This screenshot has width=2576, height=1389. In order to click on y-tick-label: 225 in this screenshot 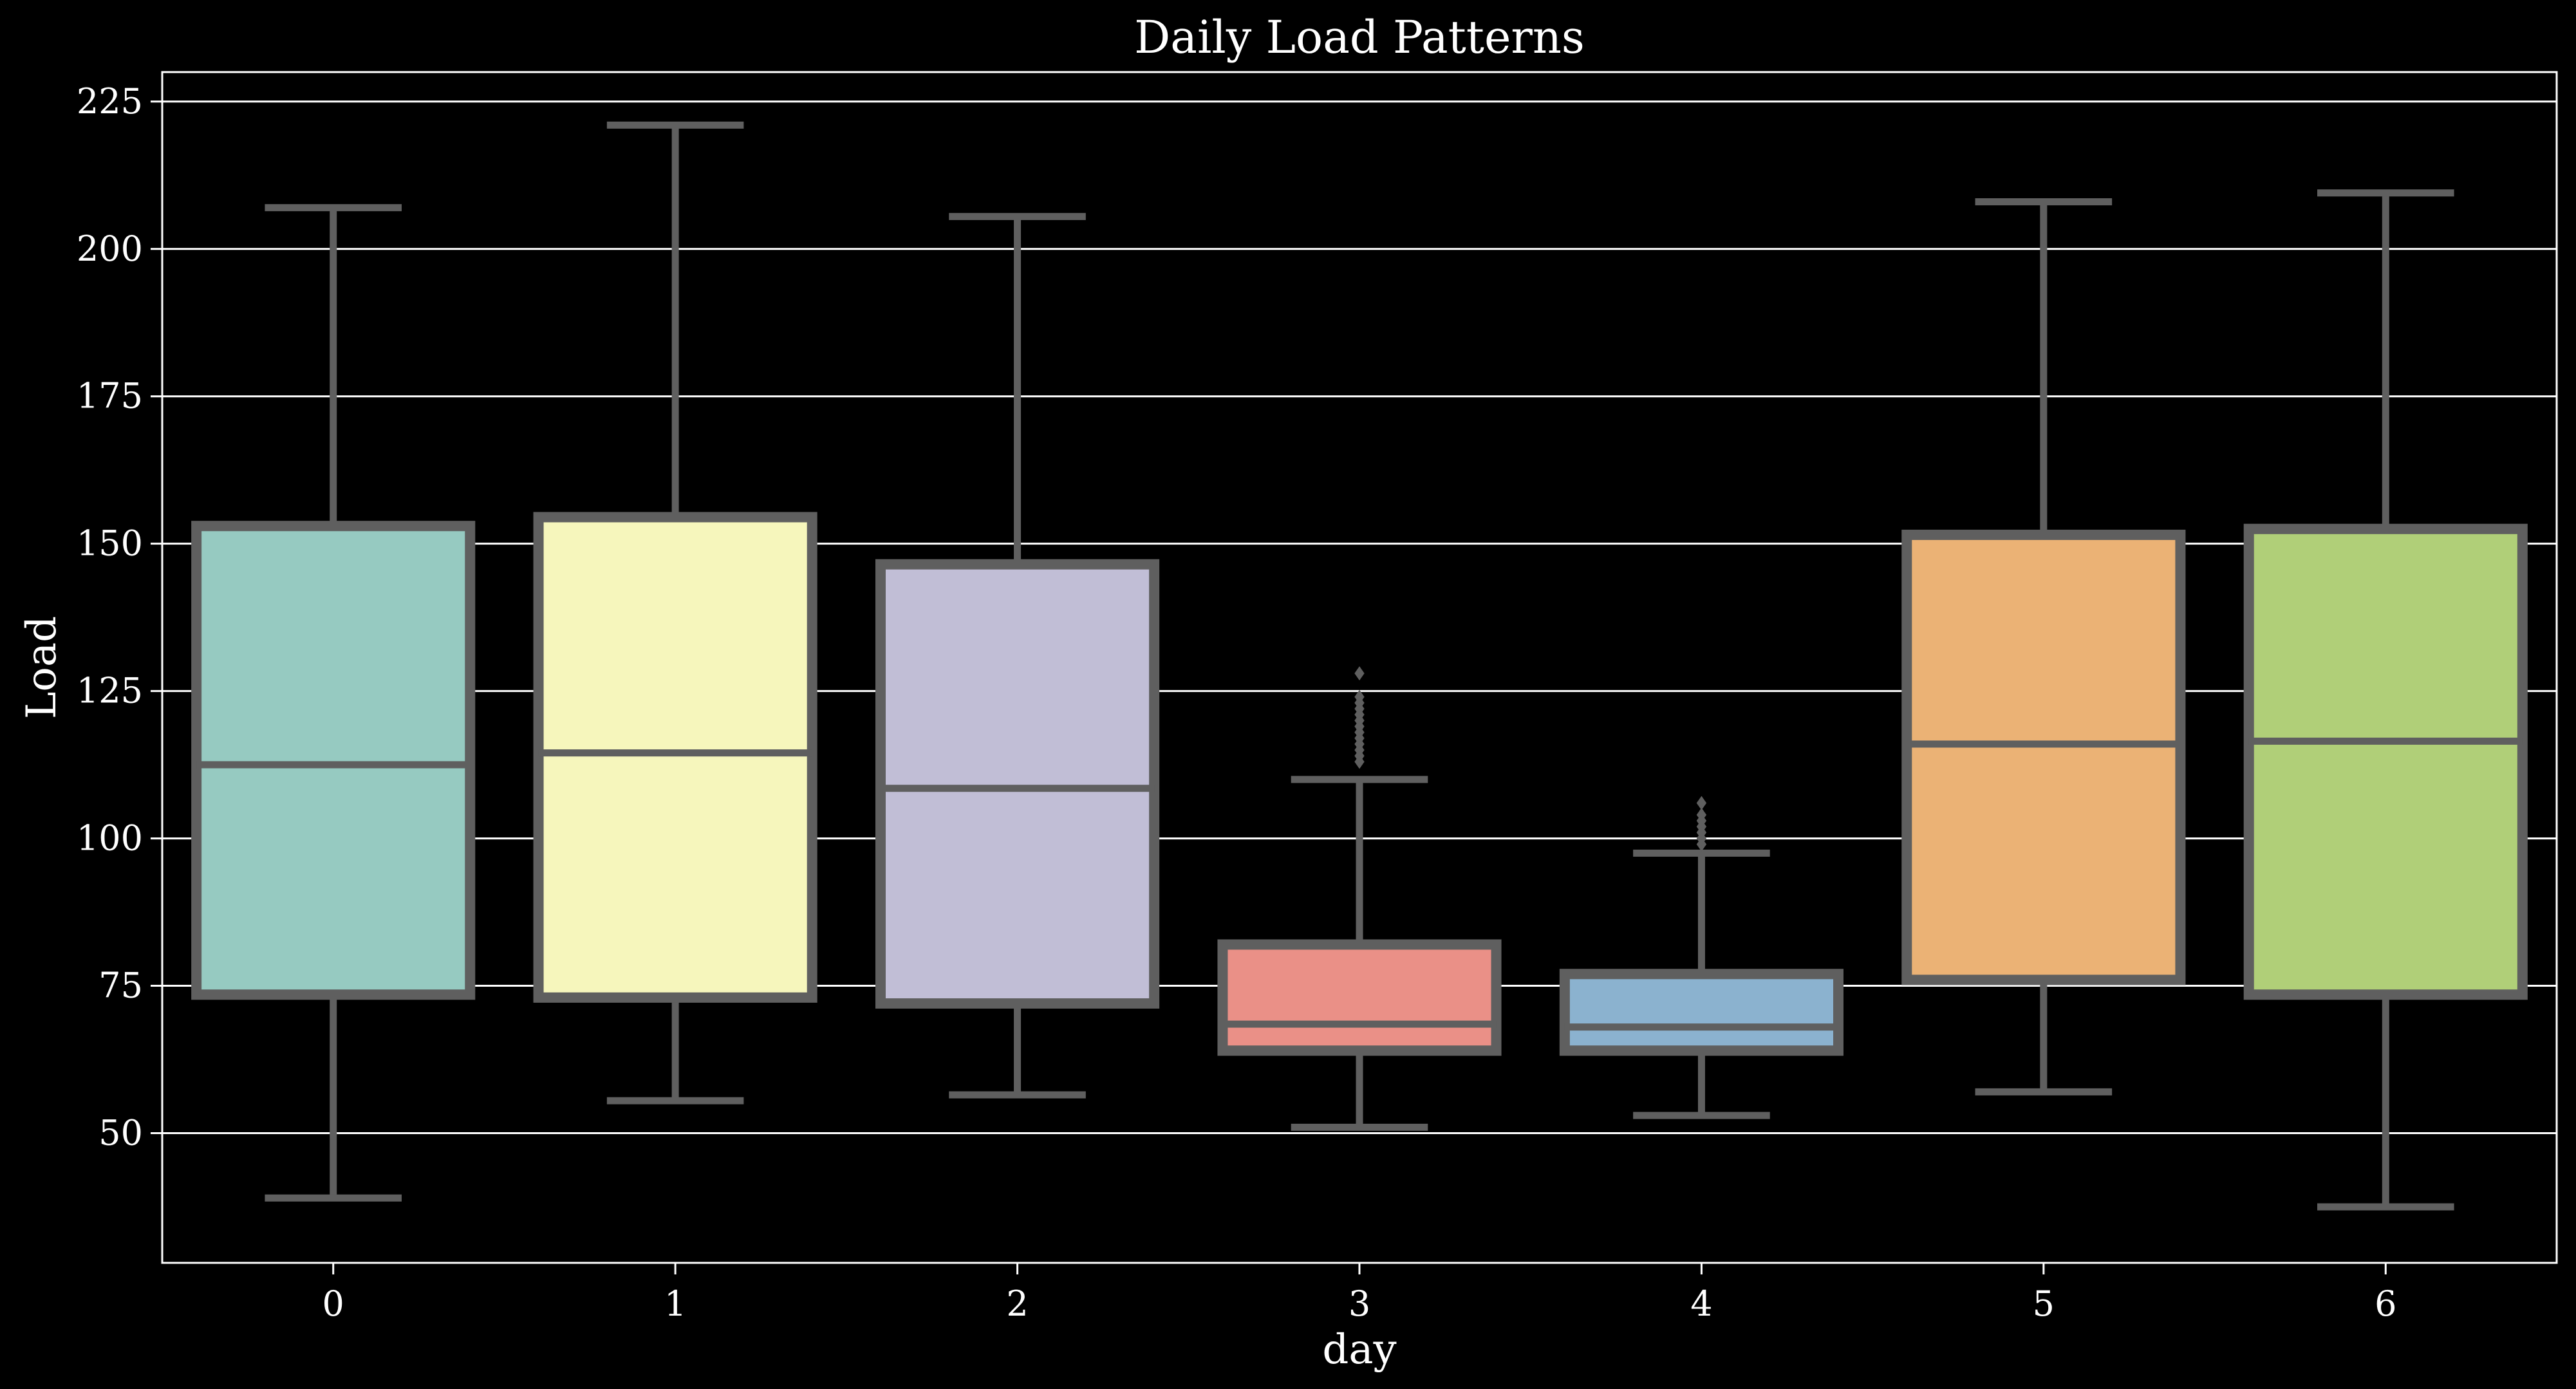, I will do `click(110, 101)`.